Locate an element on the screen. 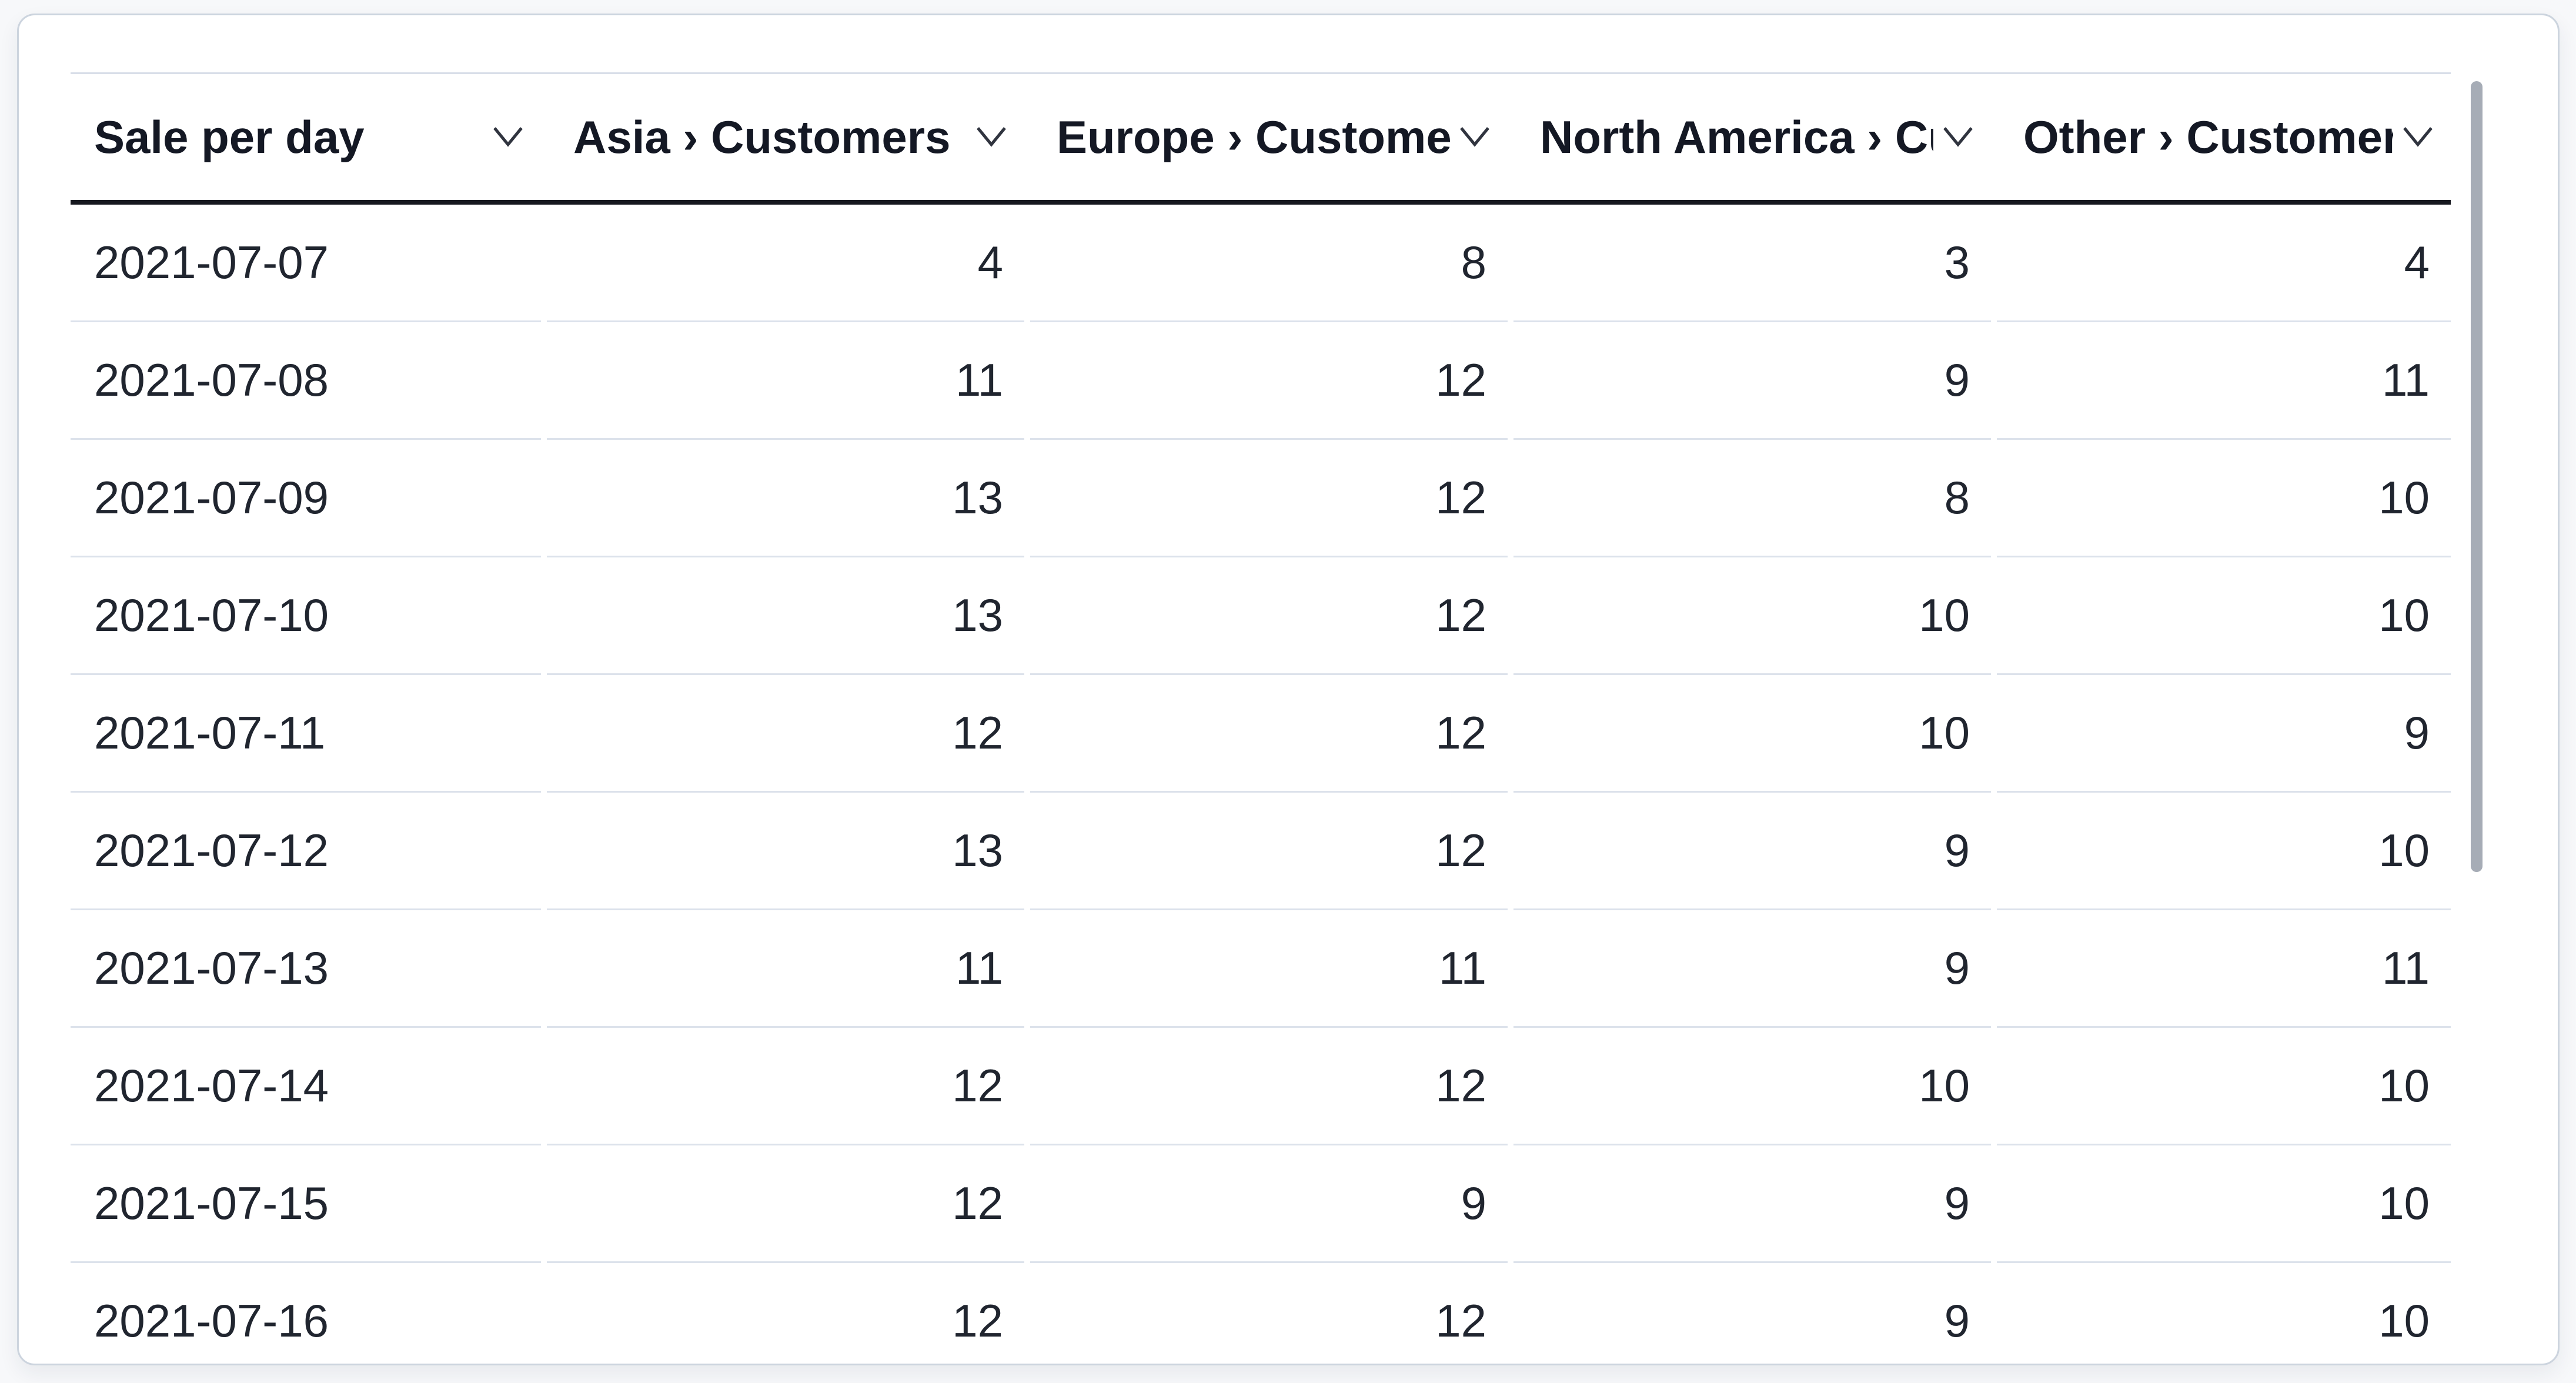  column-header-asia-customers: Asia › Customers is located at coordinates (785, 137).